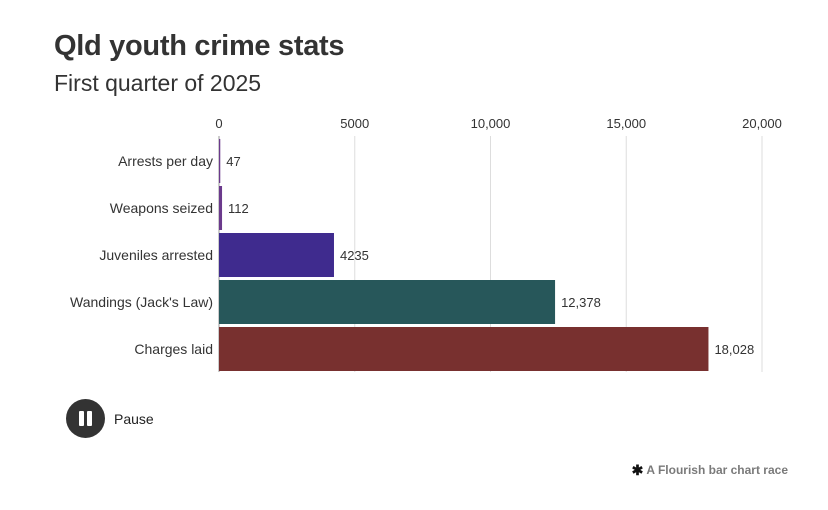 The image size is (828, 510). What do you see at coordinates (238, 208) in the screenshot?
I see `value-label: 112` at bounding box center [238, 208].